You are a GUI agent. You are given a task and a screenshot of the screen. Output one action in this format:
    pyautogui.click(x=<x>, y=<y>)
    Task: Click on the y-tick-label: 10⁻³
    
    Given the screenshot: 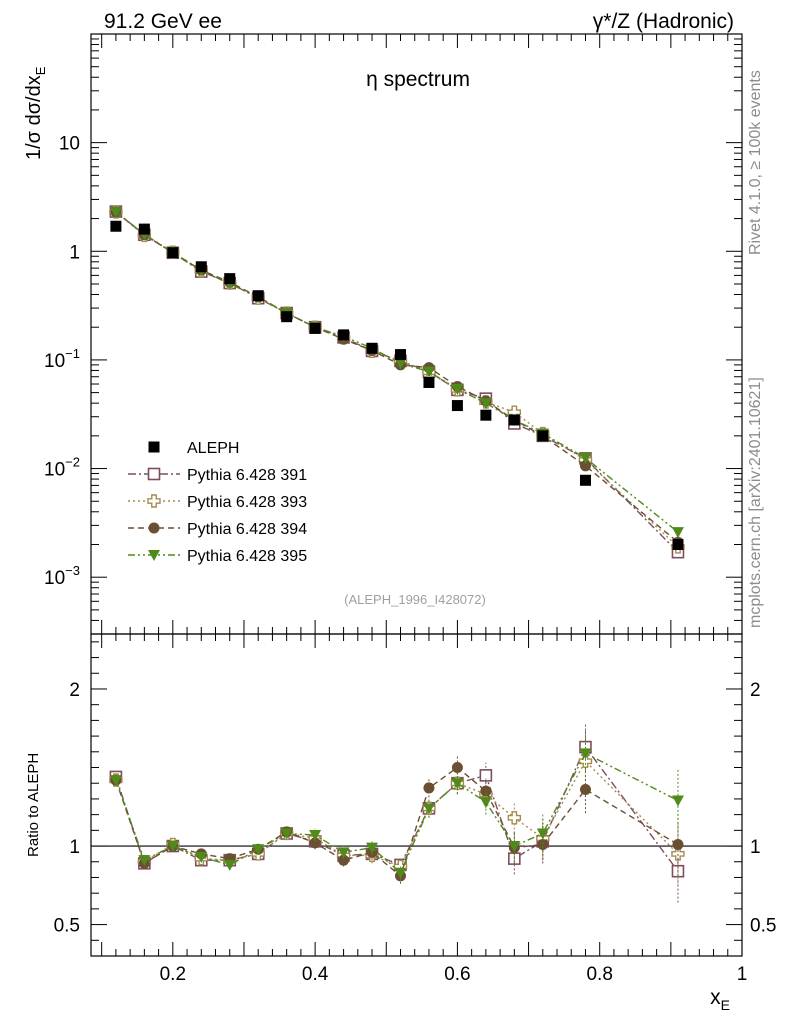 What is the action you would take?
    pyautogui.click(x=62, y=576)
    